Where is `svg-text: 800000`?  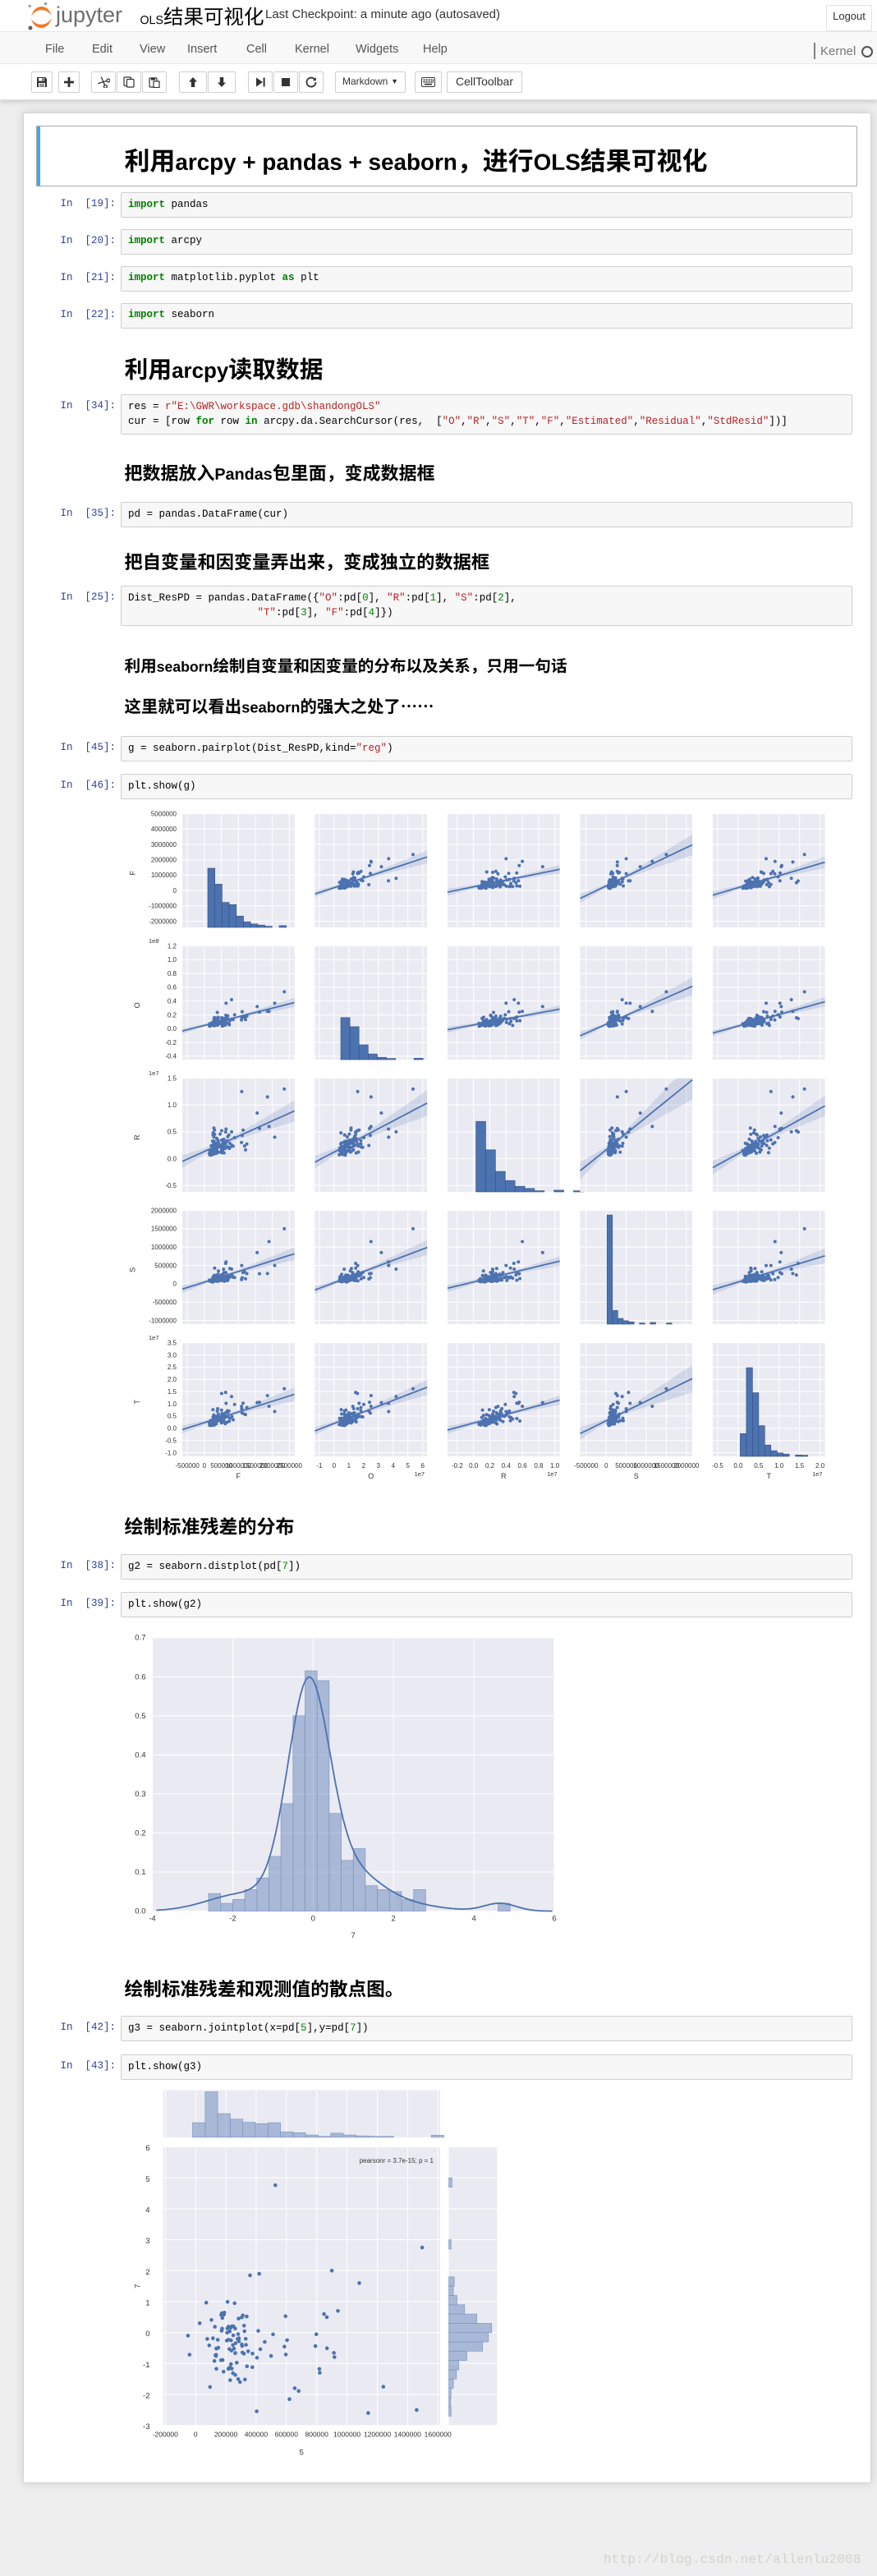 svg-text: 800000 is located at coordinates (317, 2435).